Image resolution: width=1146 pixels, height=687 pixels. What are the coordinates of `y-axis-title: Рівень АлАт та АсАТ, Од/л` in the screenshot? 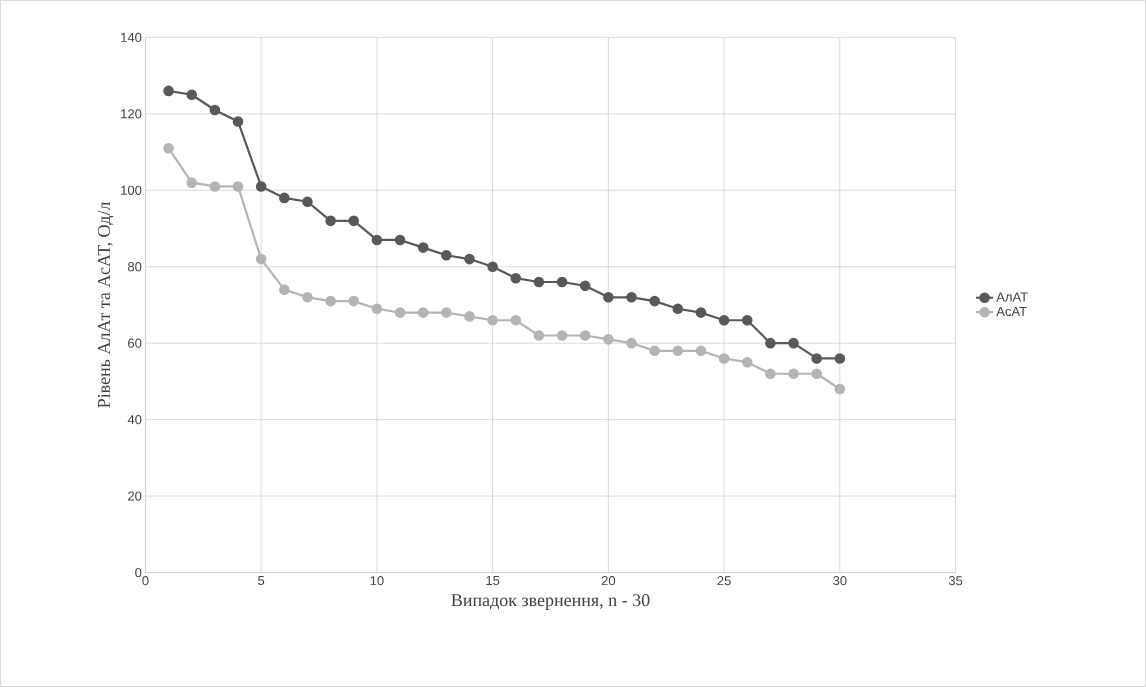 It's located at (105, 304).